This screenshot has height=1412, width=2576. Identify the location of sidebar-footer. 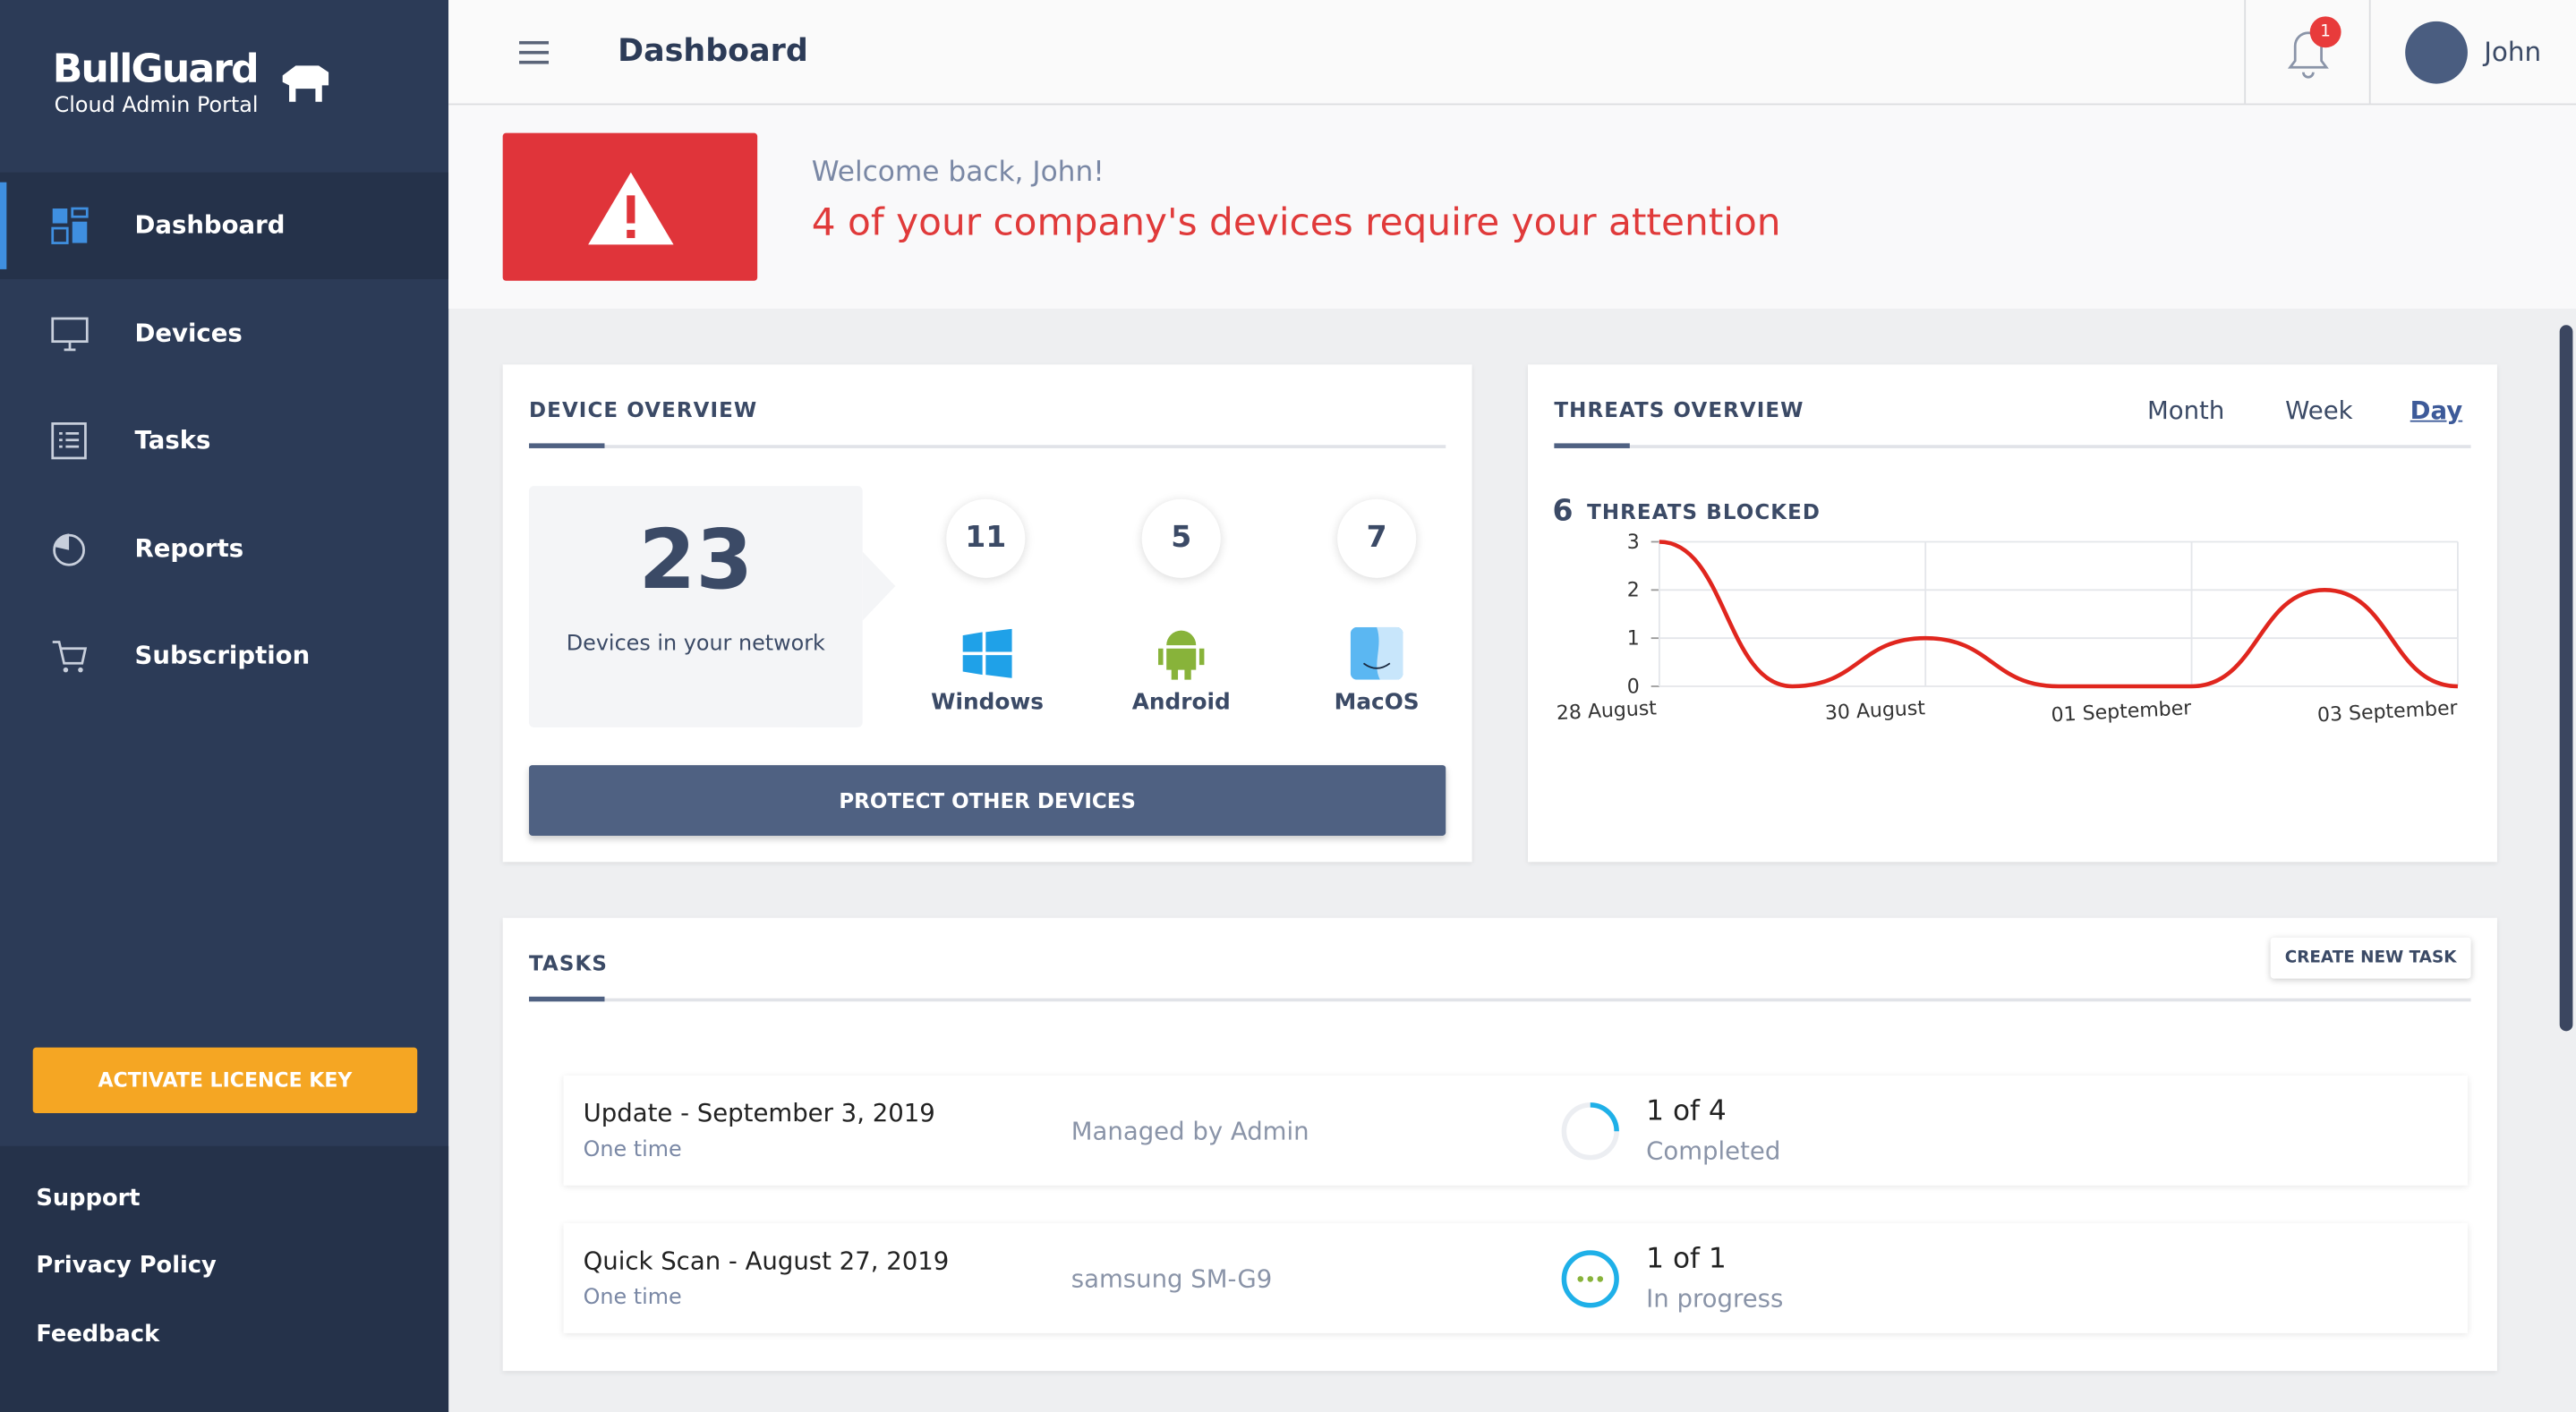
(224, 1278).